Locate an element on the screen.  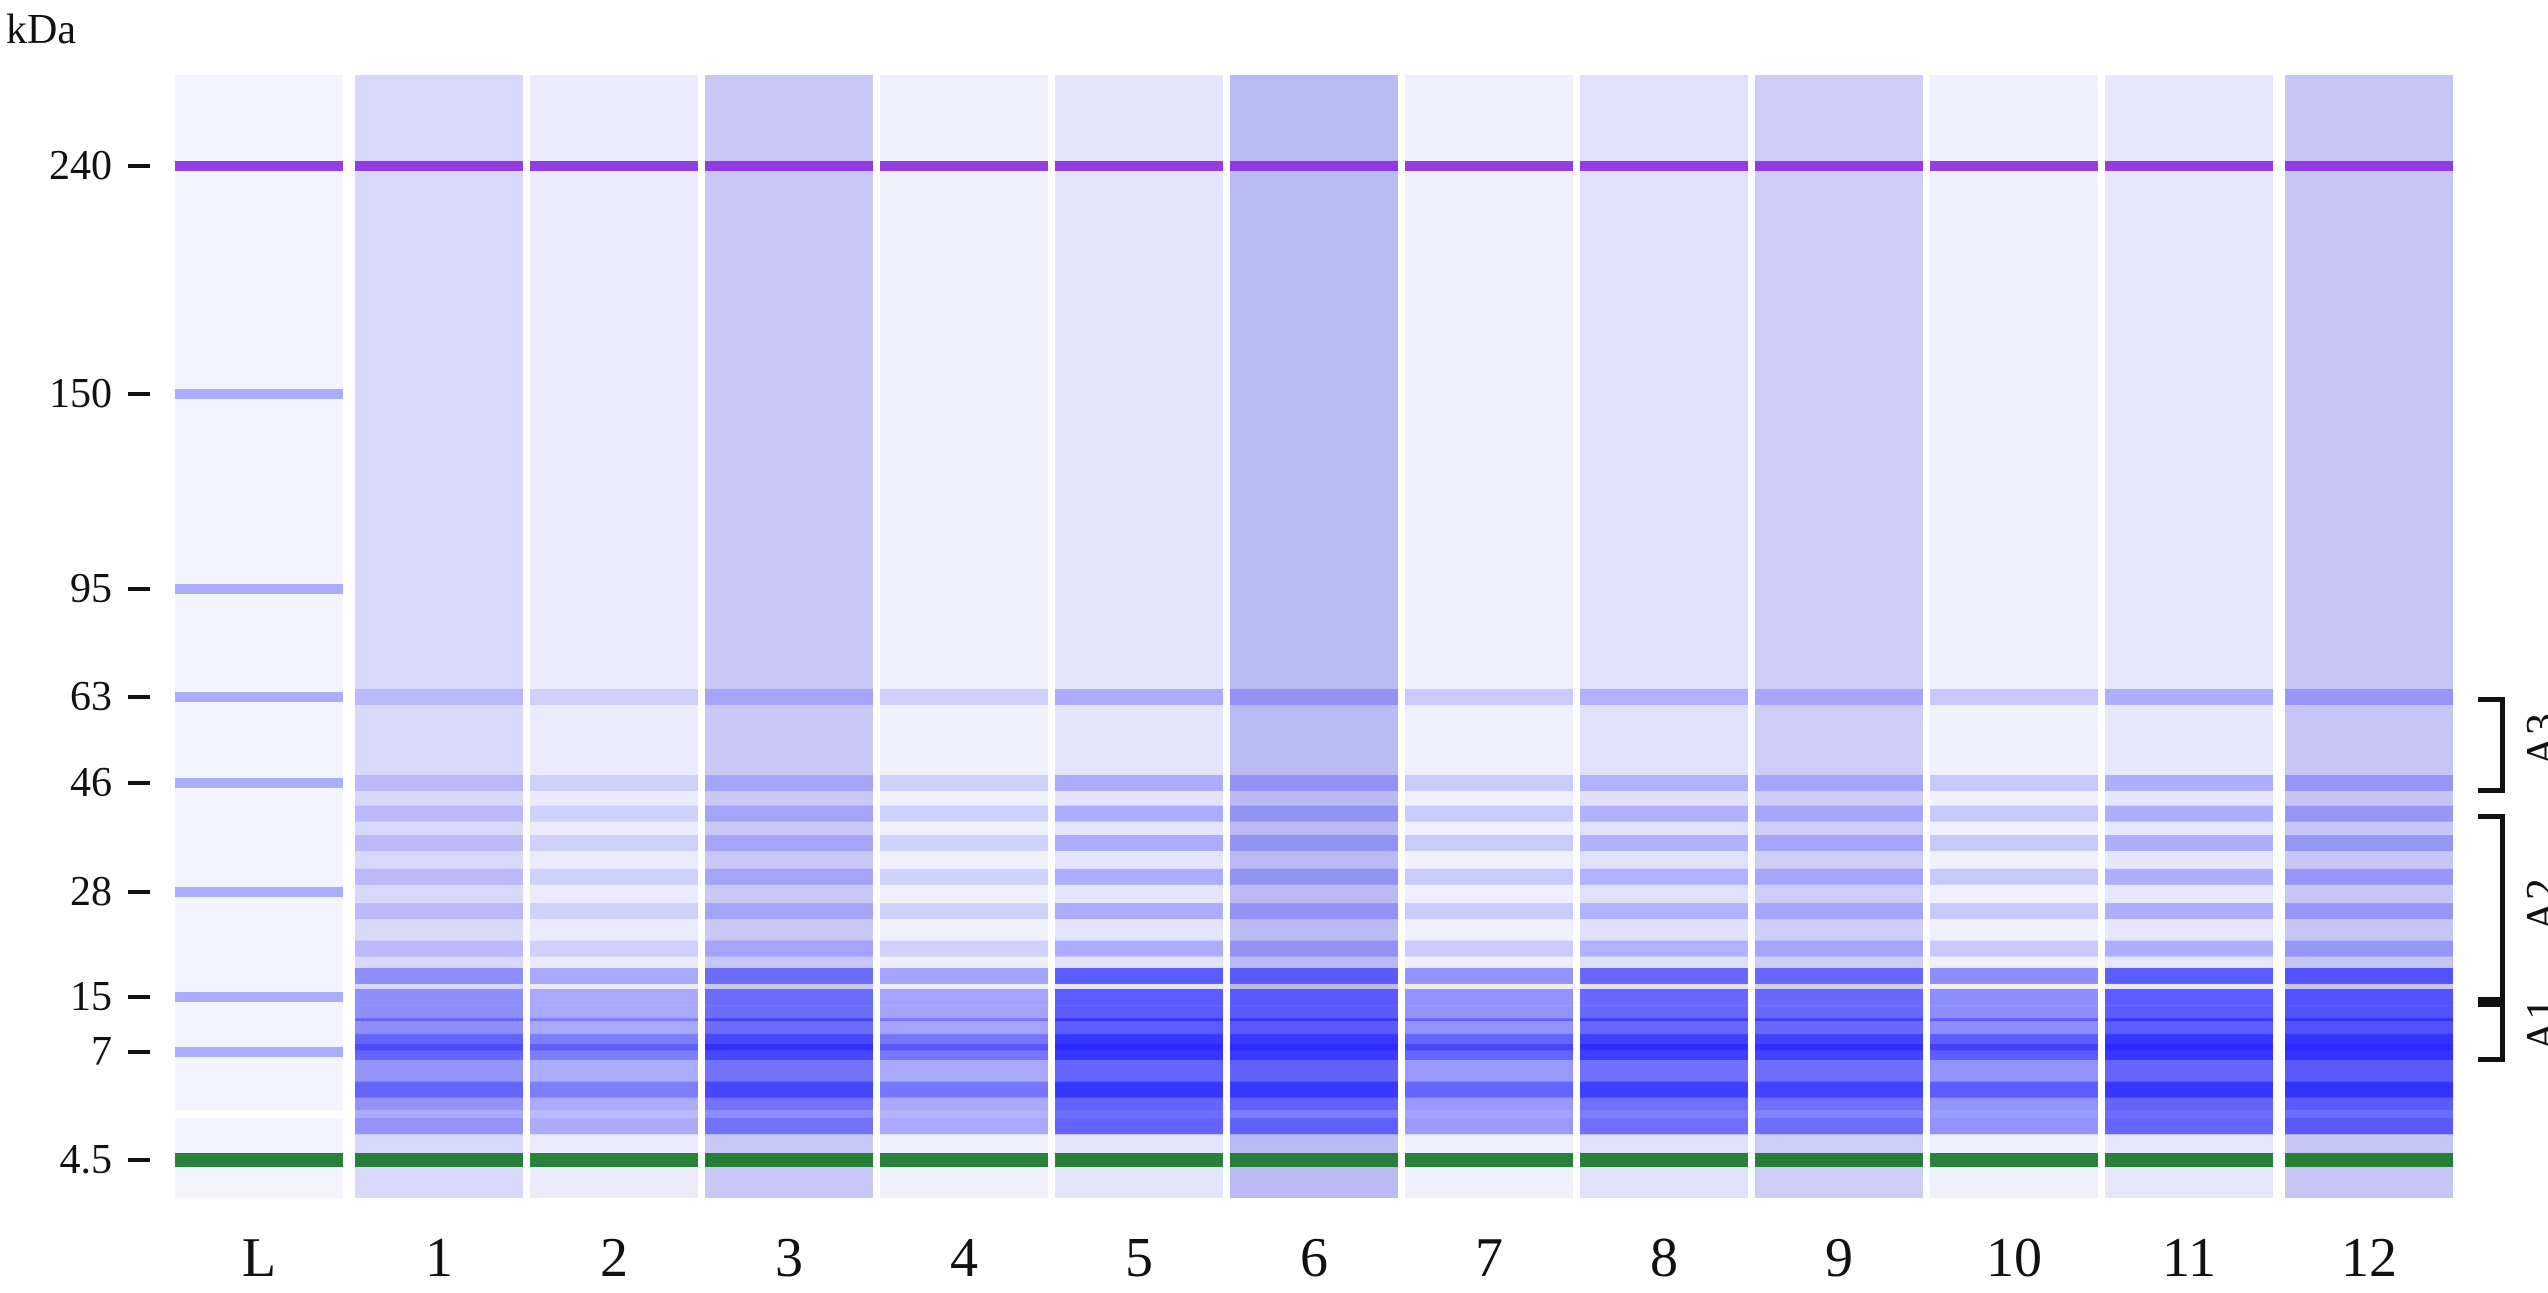
lane-label: 7 is located at coordinates (1489, 1258).